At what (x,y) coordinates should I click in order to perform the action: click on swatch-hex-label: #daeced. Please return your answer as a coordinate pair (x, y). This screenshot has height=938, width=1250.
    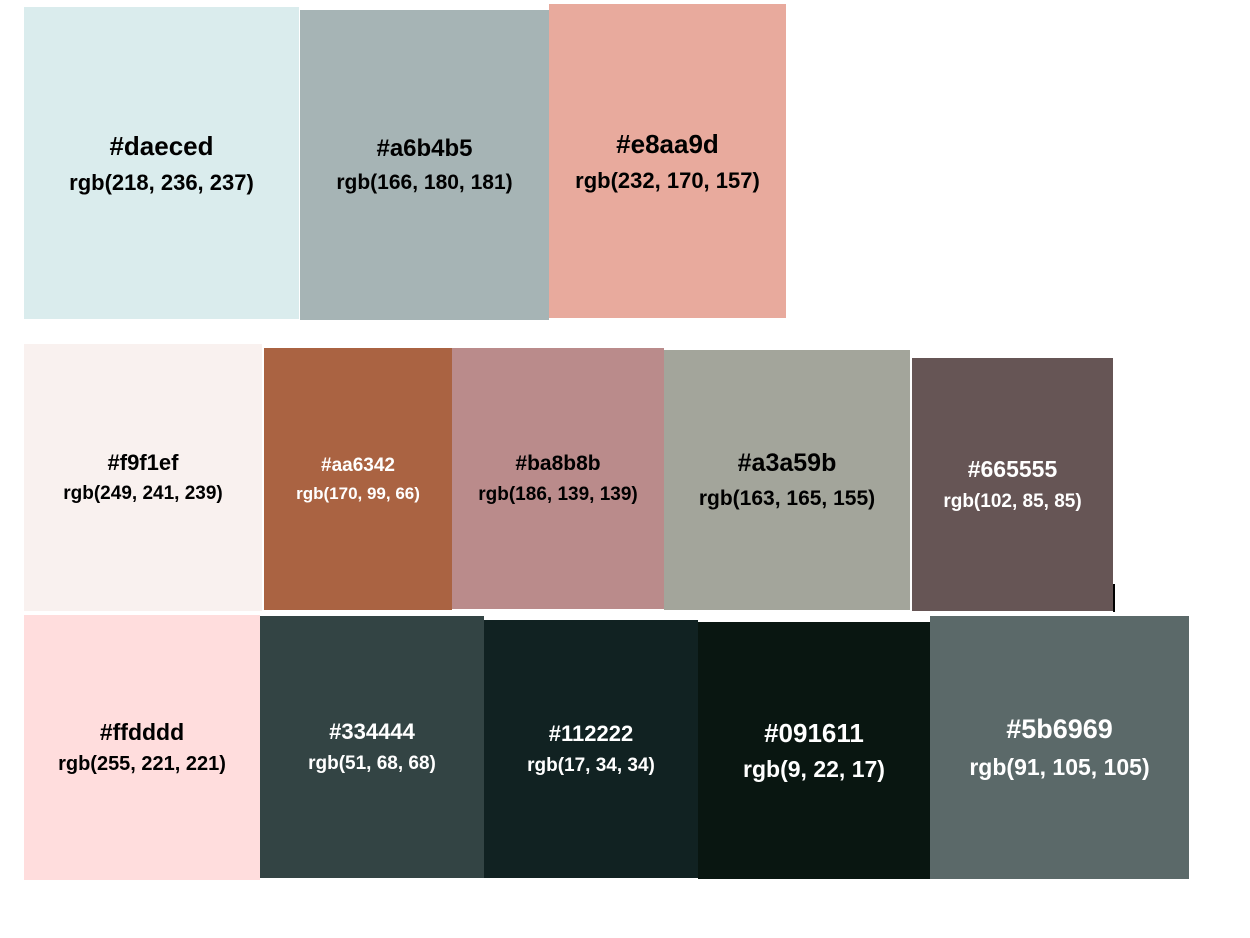
    Looking at the image, I should click on (161, 146).